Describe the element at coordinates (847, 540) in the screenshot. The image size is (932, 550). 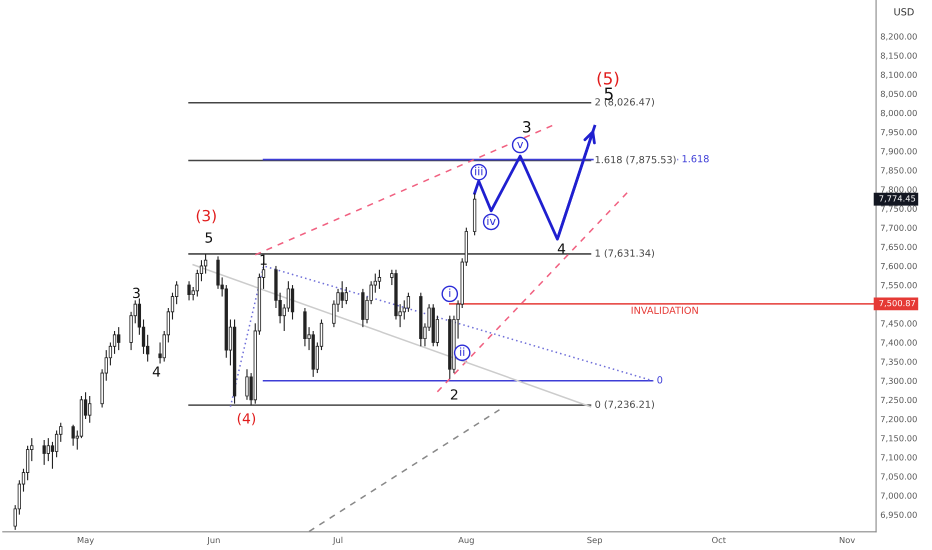
I see `x-tick-label: Nov` at that location.